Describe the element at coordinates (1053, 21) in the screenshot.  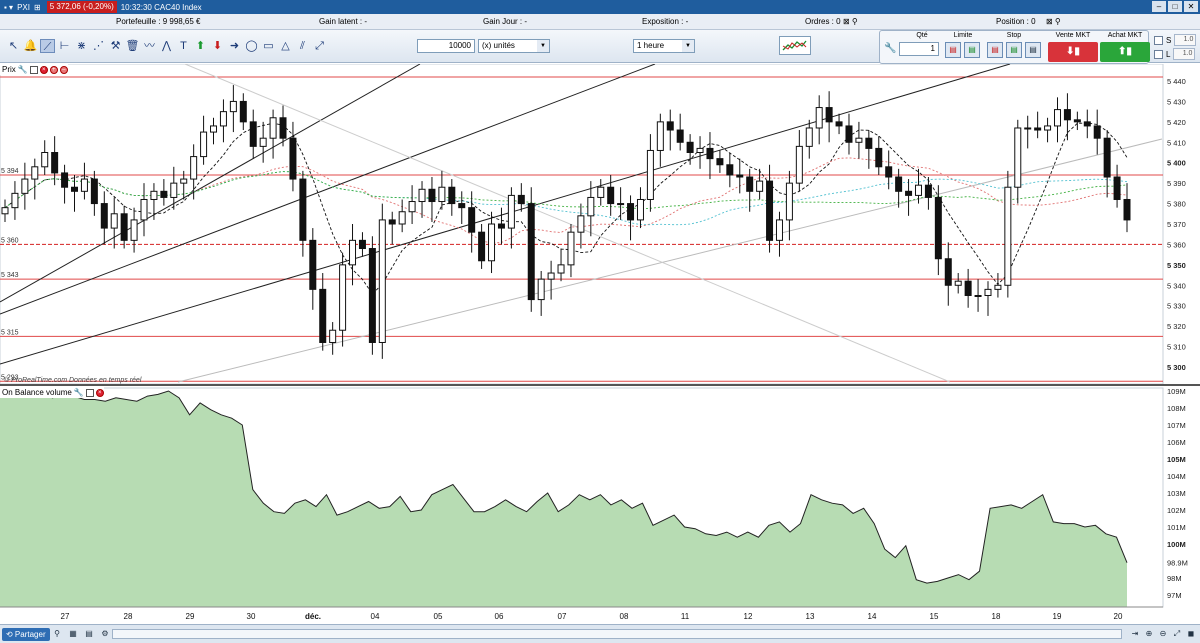
I see `position-icons: ⊠ ⚲` at that location.